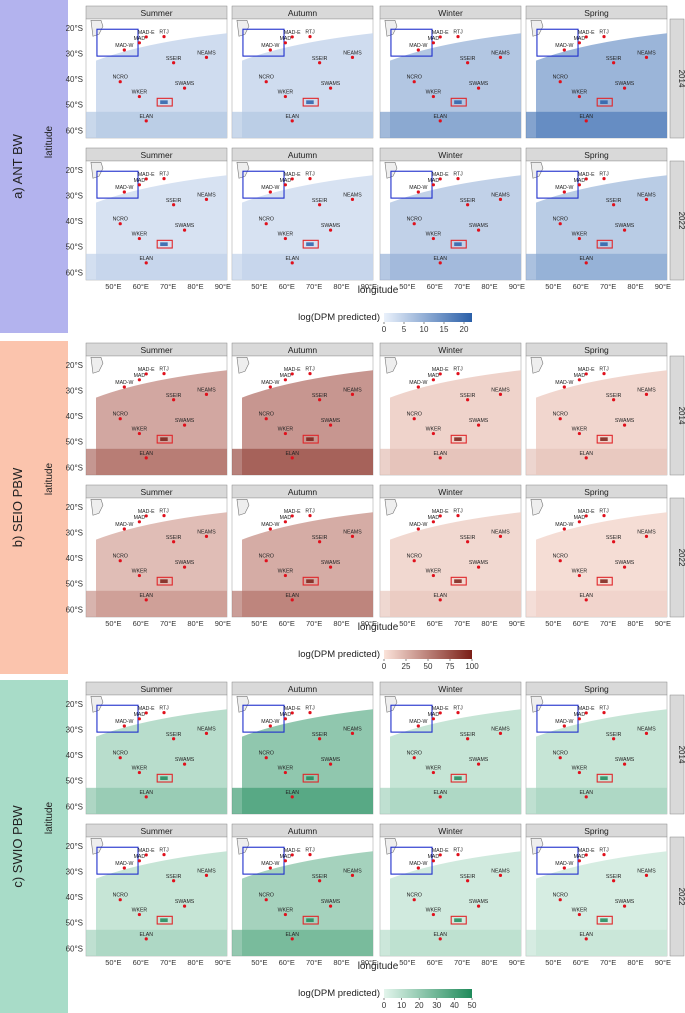  I want to click on y-tick-label: 30°S, so click(74, 54).